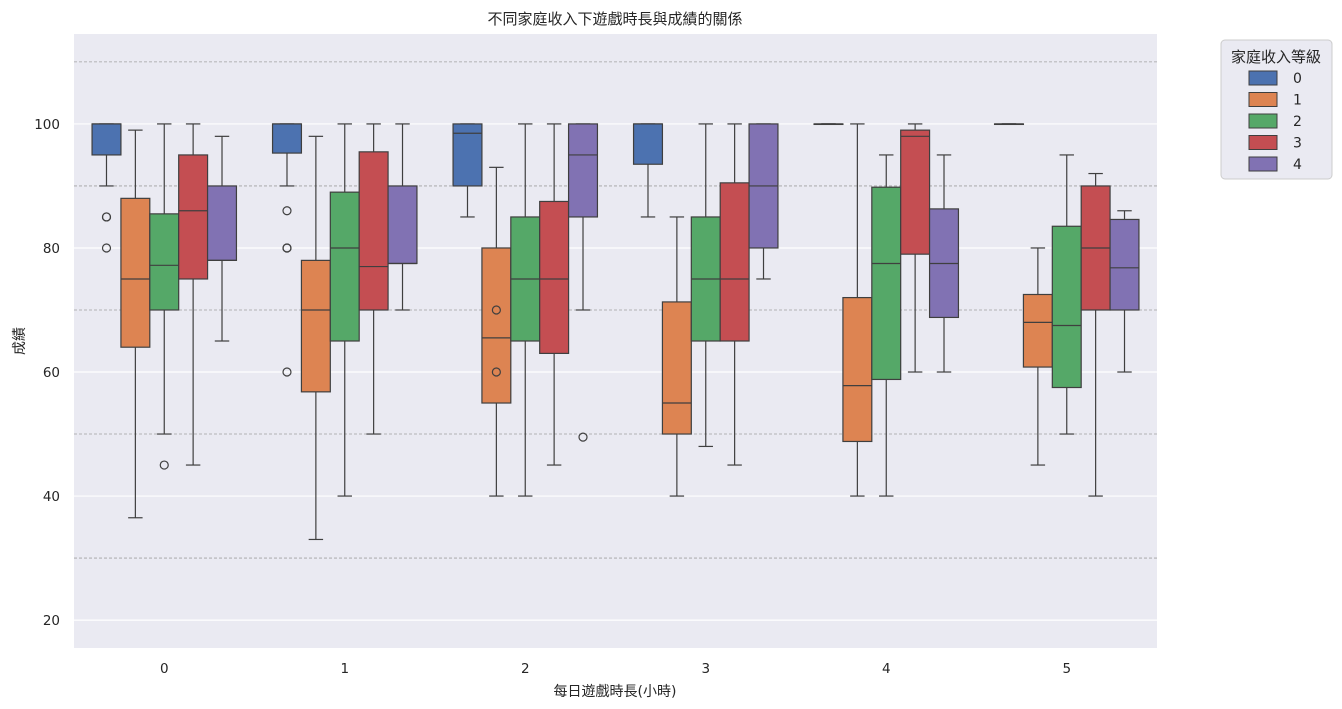 This screenshot has height=709, width=1342. What do you see at coordinates (615, 692) in the screenshot?
I see `x-axis-label: 每日遊戲時長(小時)` at bounding box center [615, 692].